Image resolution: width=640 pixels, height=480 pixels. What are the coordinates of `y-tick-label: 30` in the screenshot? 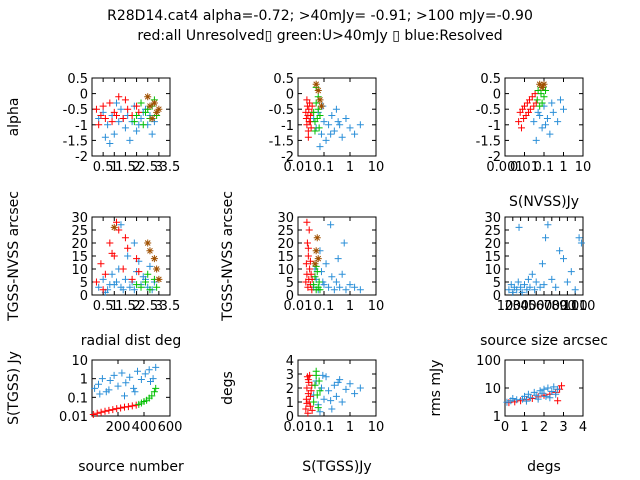 It's located at (285, 218).